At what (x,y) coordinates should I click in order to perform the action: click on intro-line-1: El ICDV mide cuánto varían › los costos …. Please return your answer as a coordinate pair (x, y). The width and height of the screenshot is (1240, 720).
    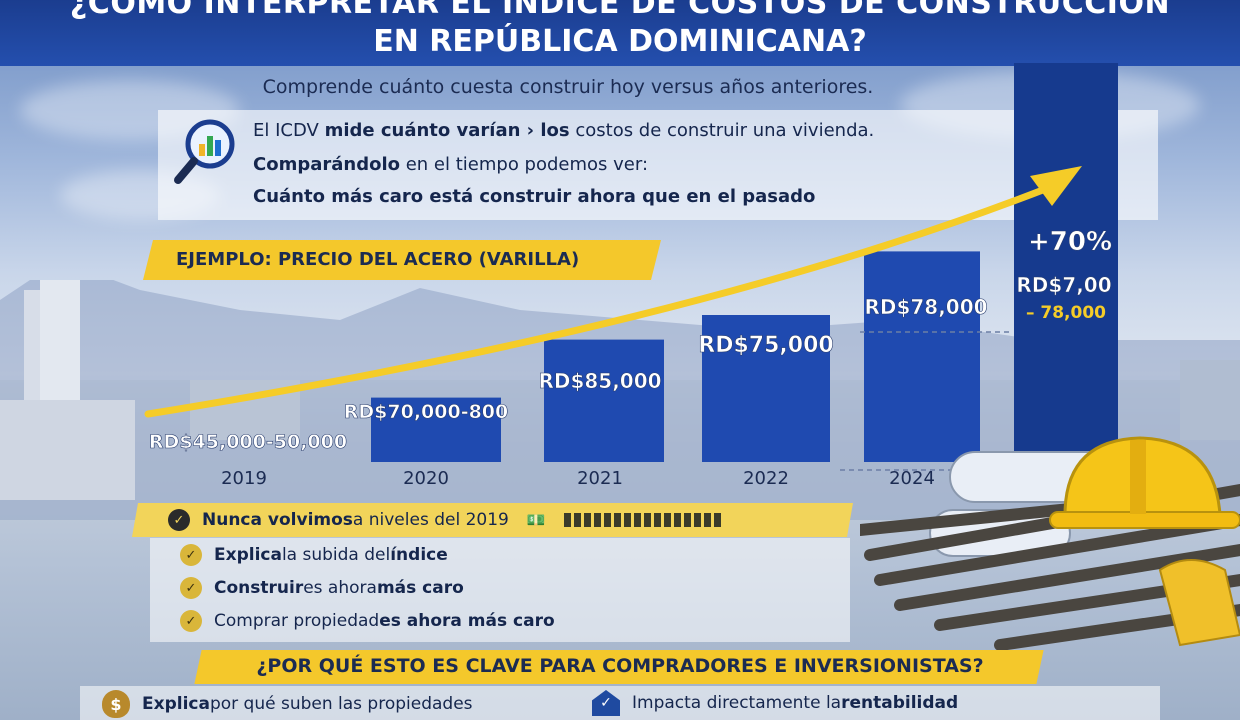
    Looking at the image, I should click on (564, 130).